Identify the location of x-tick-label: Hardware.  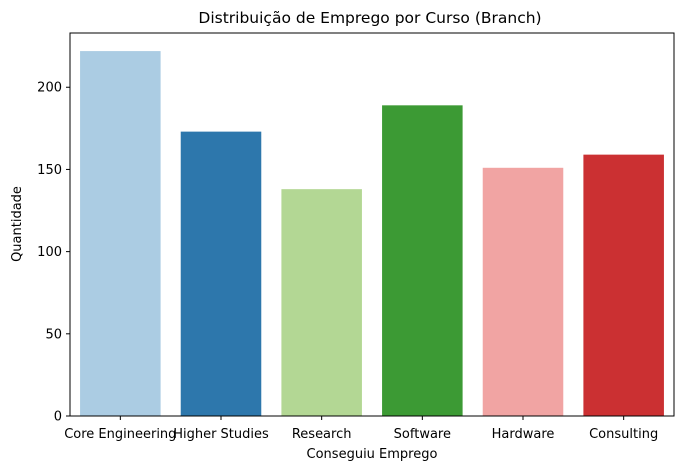
(523, 434).